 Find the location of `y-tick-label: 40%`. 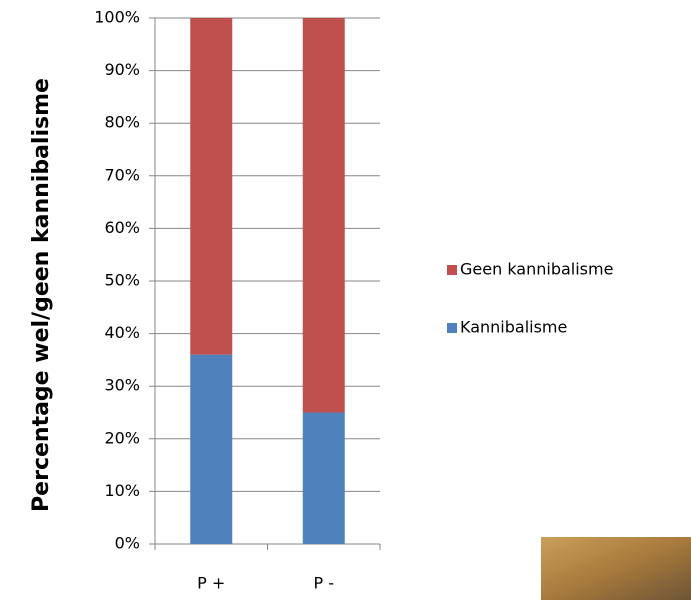

y-tick-label: 40% is located at coordinates (122, 332).